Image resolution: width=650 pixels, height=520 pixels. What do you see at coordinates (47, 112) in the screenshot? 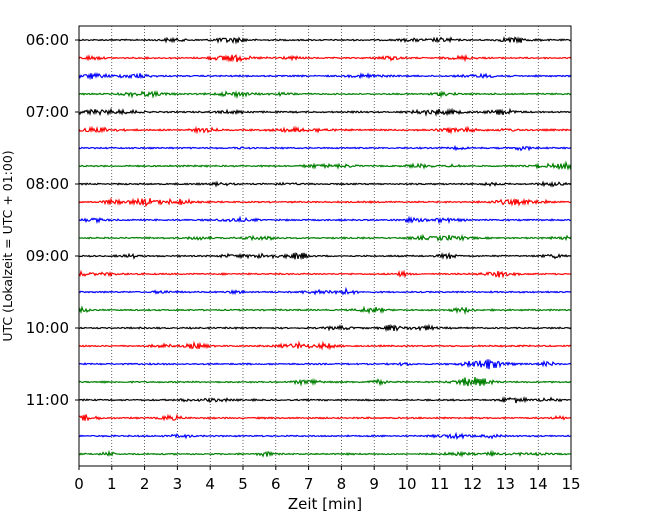
I see `y-tick-label: 07:00` at bounding box center [47, 112].